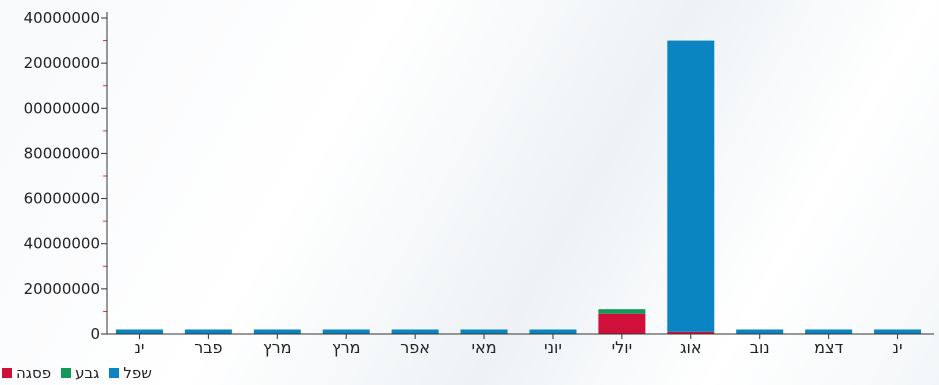 The width and height of the screenshot is (939, 385). Describe the element at coordinates (95, 334) in the screenshot. I see `y-tick-label: 0` at that location.